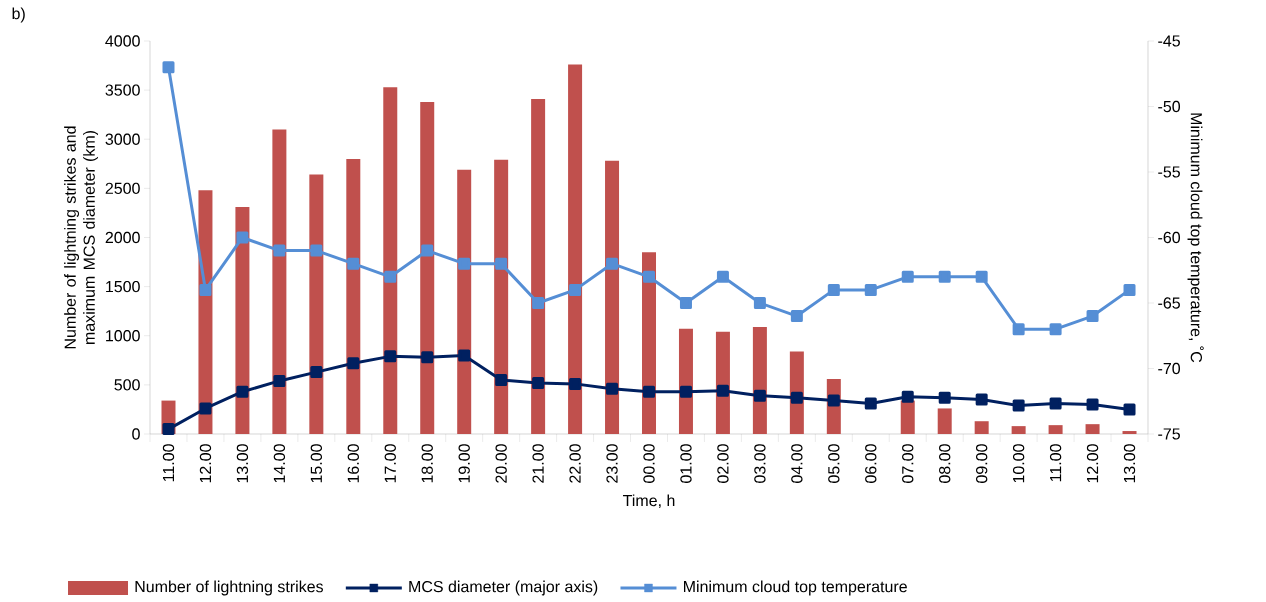  What do you see at coordinates (136, 434) in the screenshot?
I see `y-tick-label: 0` at bounding box center [136, 434].